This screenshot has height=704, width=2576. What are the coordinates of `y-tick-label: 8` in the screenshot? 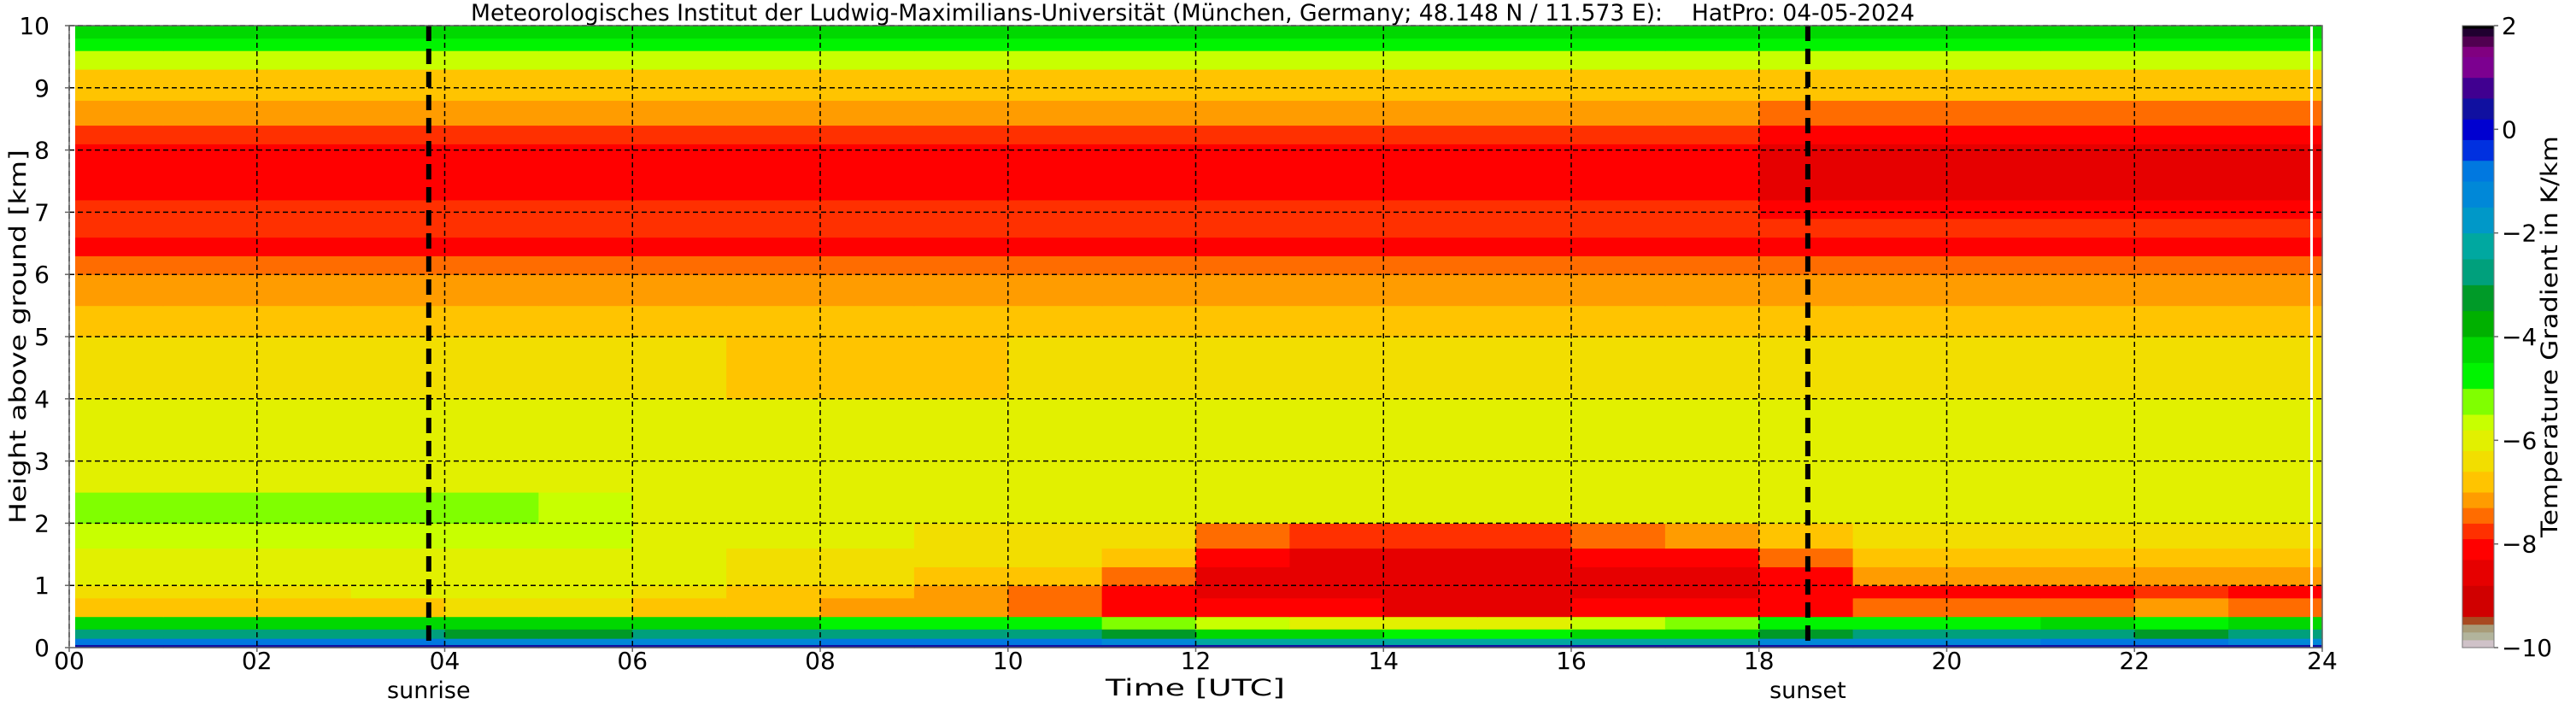 It's located at (42, 151).